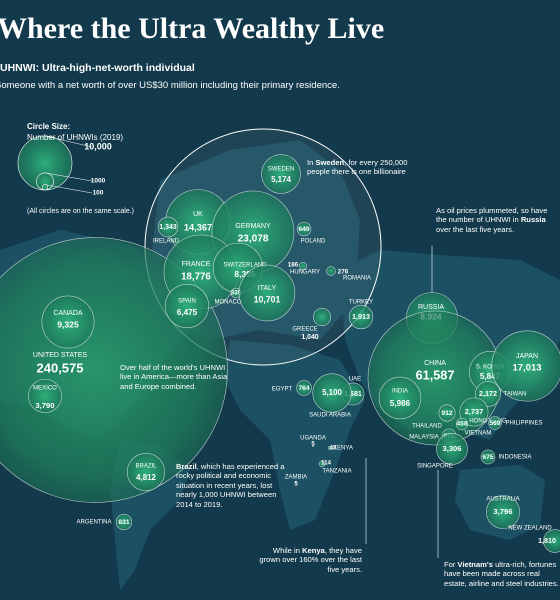 The height and width of the screenshot is (600, 560). I want to click on annotation-text: Kenya, so click(313, 550).